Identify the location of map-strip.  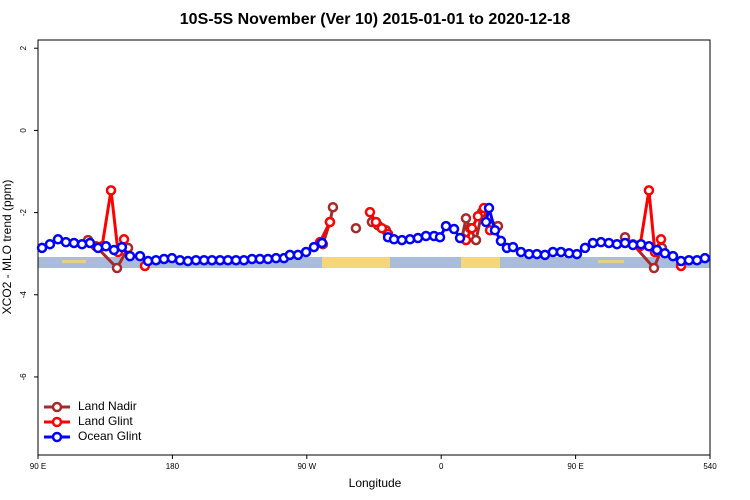
(374, 262).